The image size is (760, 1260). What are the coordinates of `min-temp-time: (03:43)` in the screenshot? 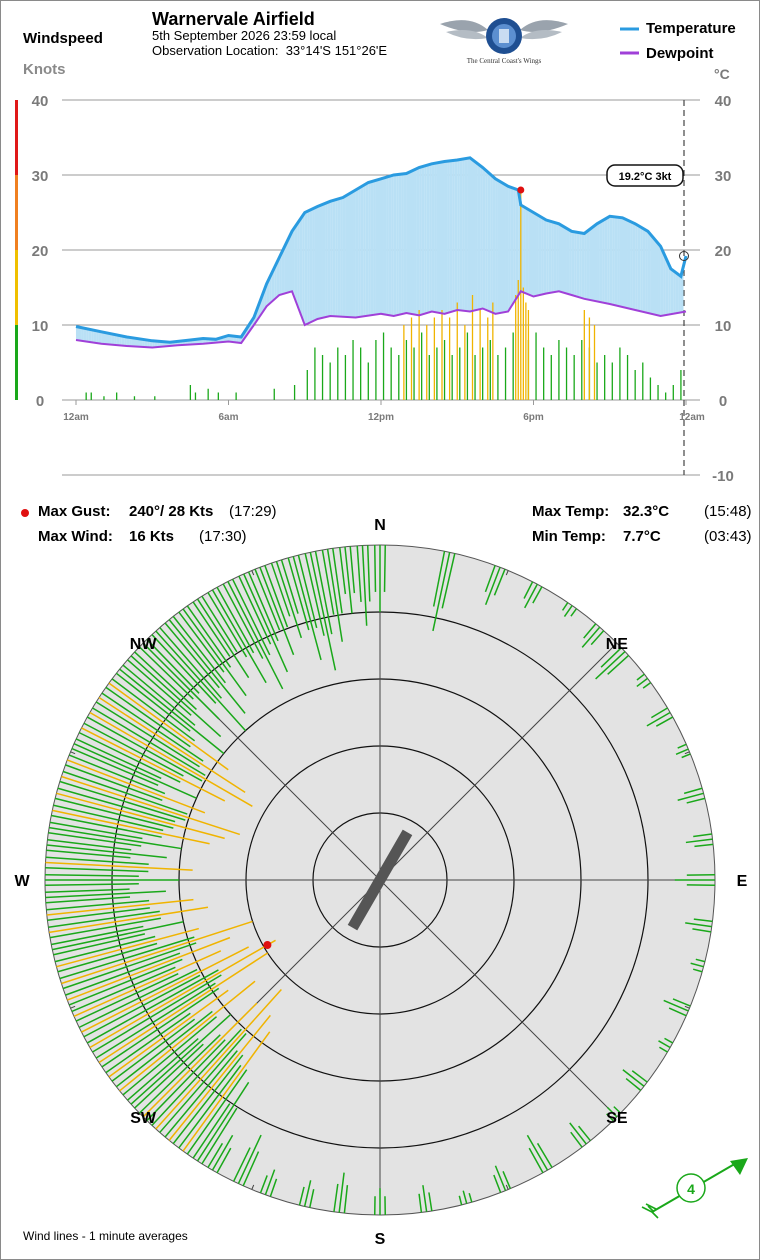 It's located at (728, 536).